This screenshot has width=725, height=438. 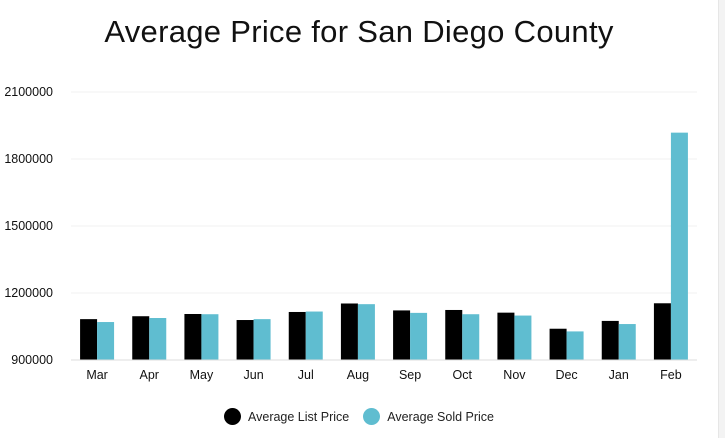 What do you see at coordinates (202, 375) in the screenshot?
I see `x-tick-label: May` at bounding box center [202, 375].